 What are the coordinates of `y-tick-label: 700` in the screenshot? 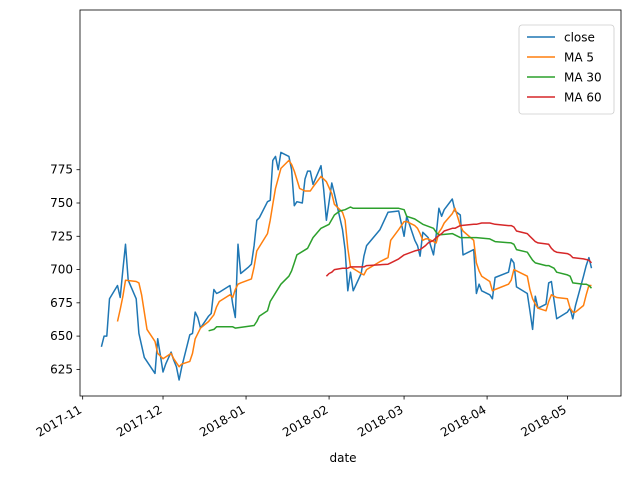 It's located at (61, 270).